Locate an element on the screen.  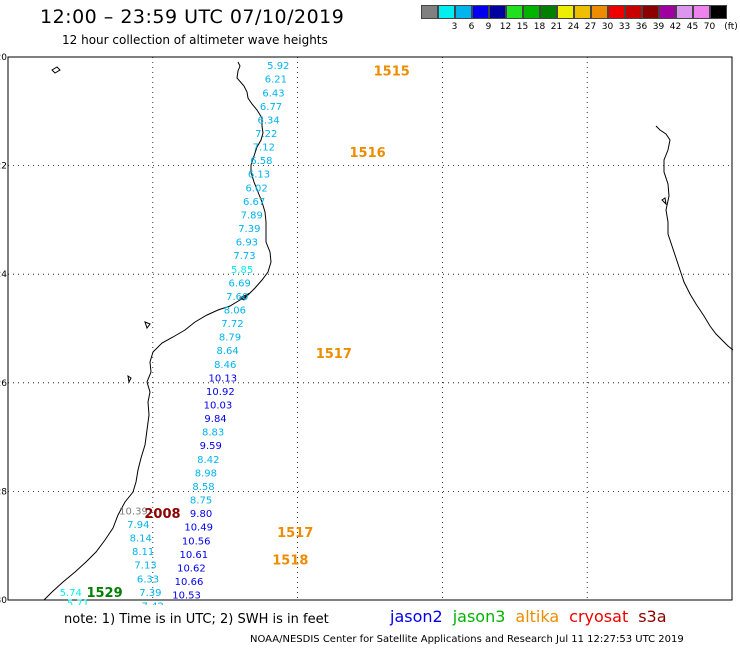
legend-label: 70 is located at coordinates (709, 27).